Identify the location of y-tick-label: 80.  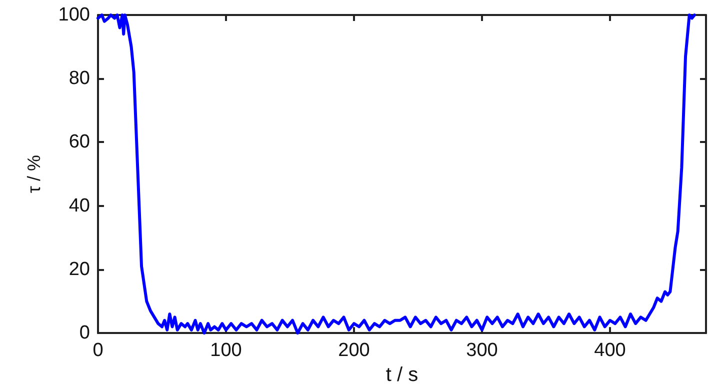
(79, 79).